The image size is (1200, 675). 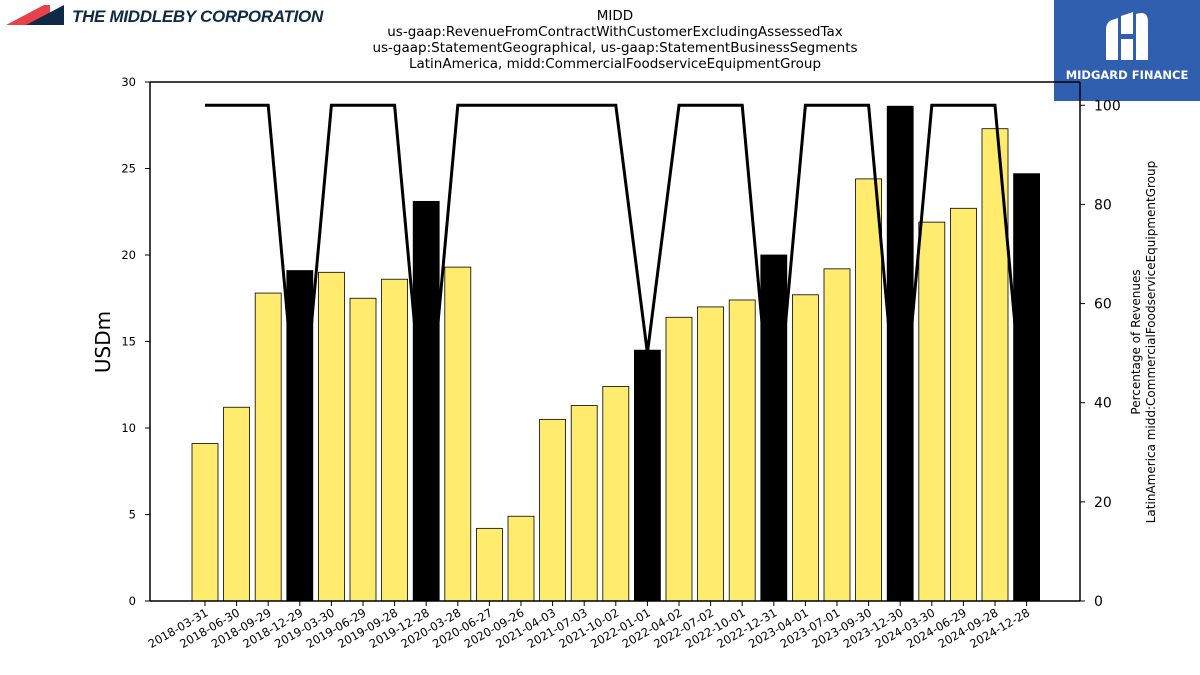 I want to click on y2-axis-label: Percentage of Revenues, so click(x=1136, y=341).